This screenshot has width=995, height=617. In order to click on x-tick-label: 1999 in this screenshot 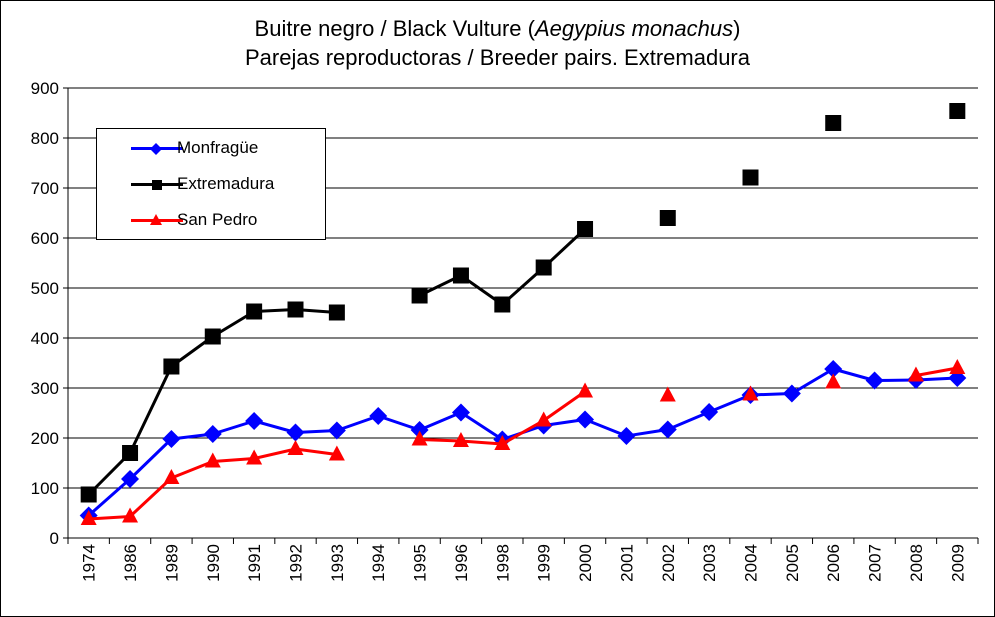, I will do `click(544, 563)`.